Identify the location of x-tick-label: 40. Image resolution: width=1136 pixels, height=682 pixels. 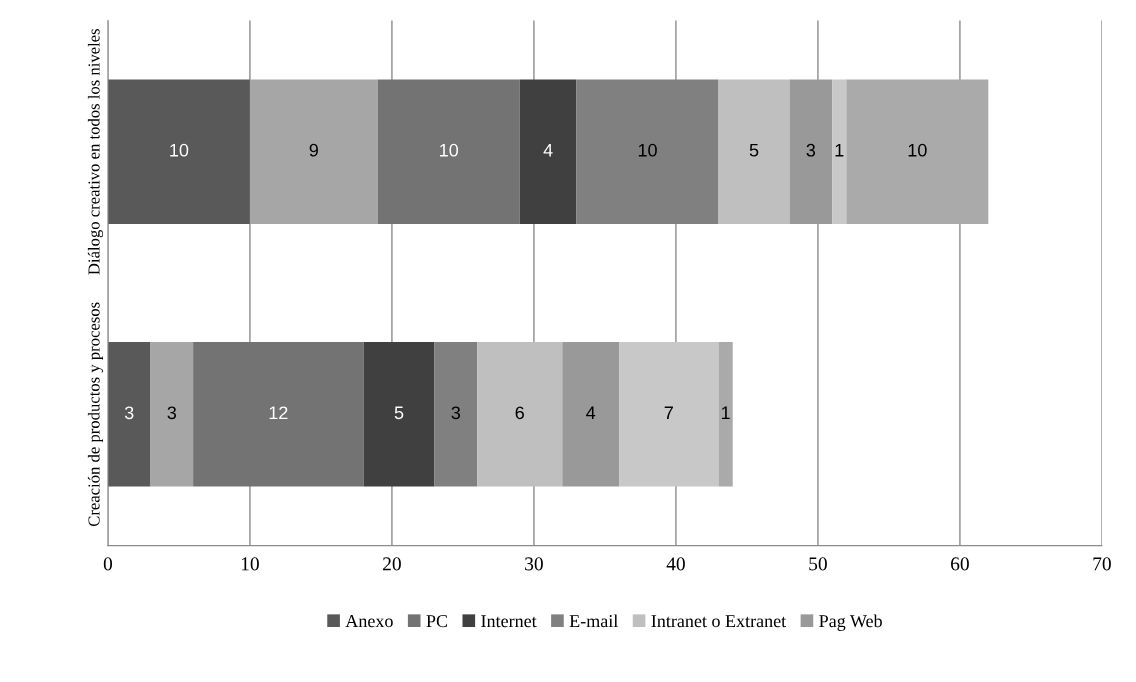
(675, 564).